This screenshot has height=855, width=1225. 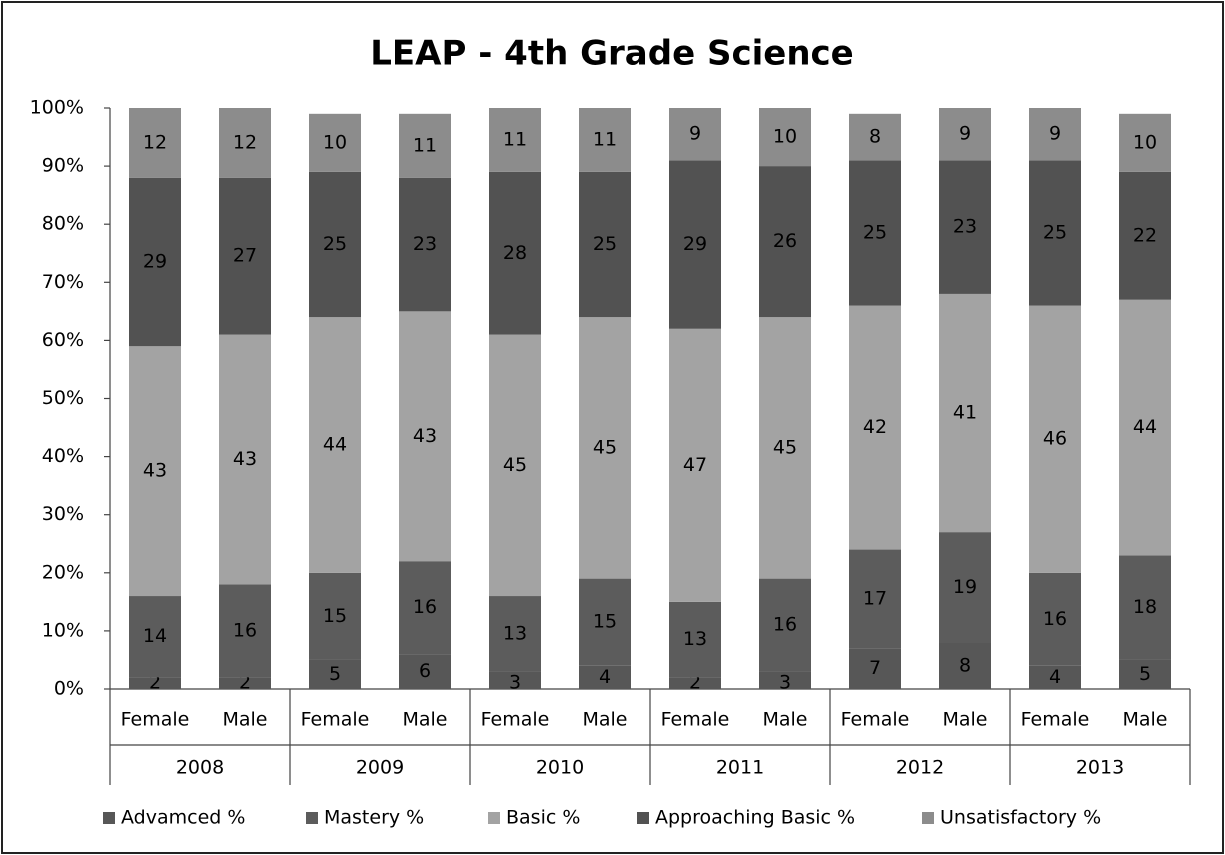 I want to click on data-label: 6, so click(x=425, y=671).